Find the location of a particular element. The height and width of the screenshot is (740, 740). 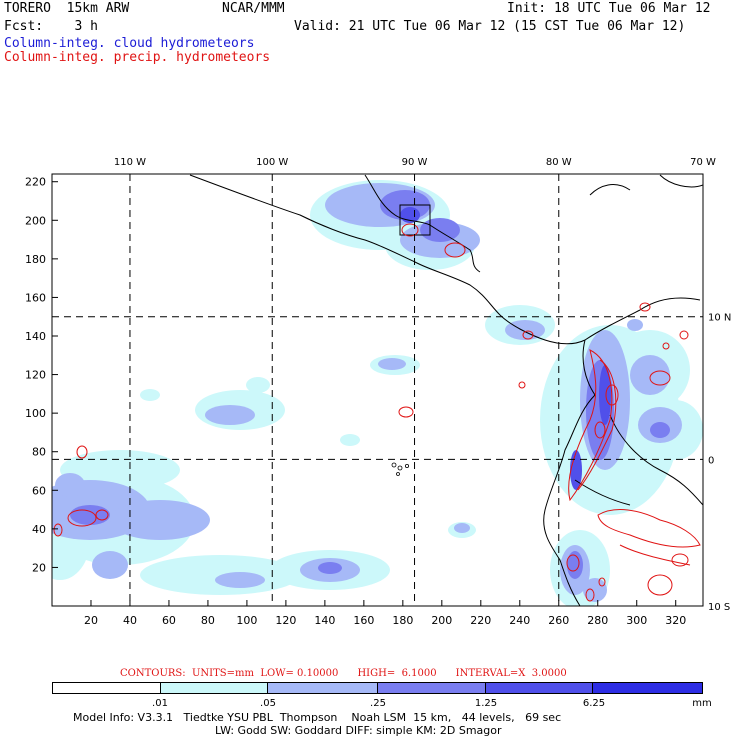

x-tick-label: 180 is located at coordinates (402, 620).